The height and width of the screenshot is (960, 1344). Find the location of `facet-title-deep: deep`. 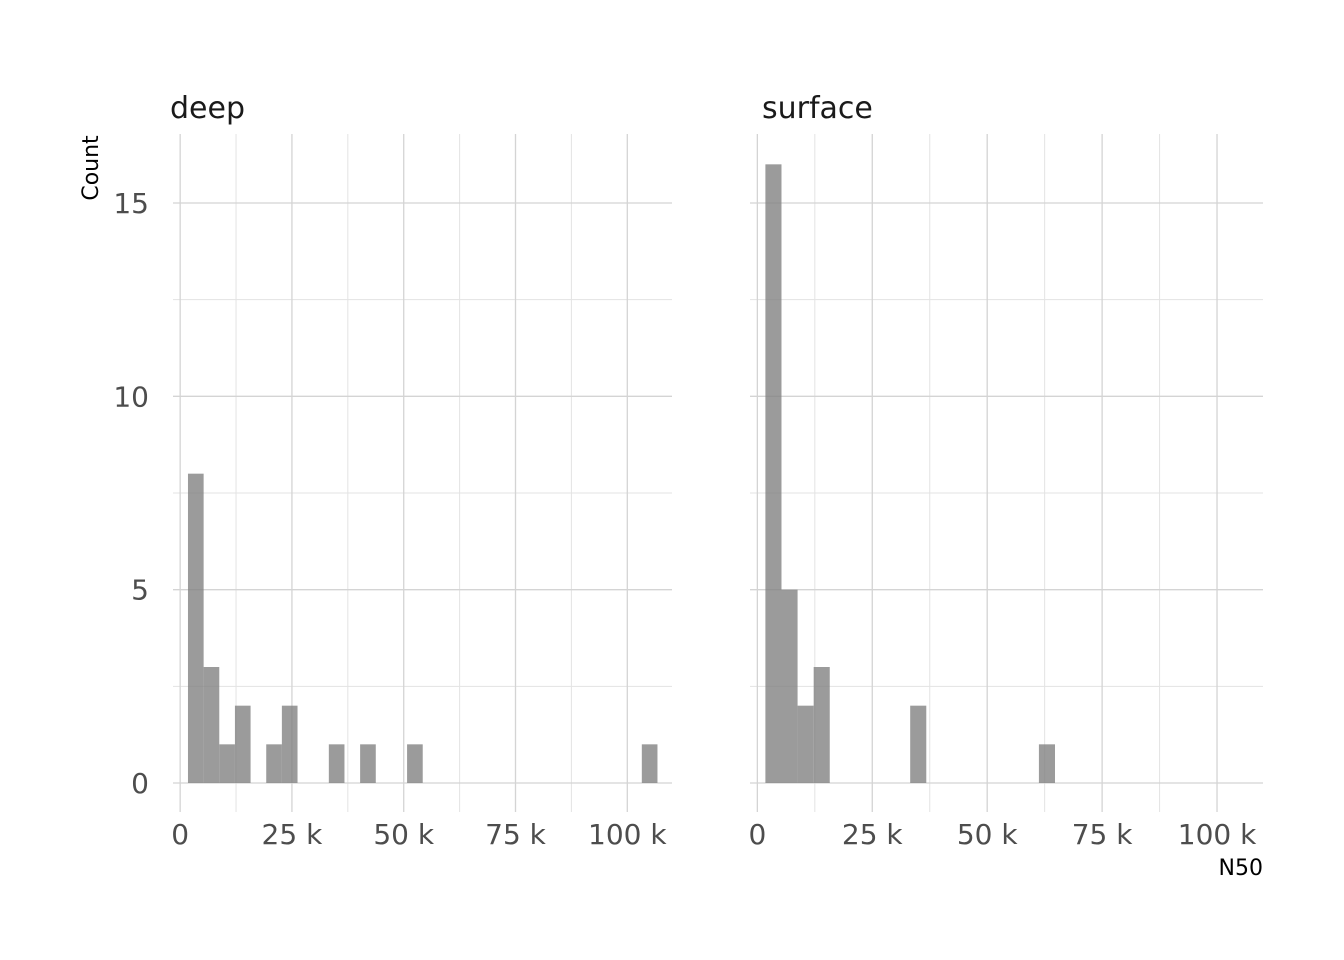

facet-title-deep: deep is located at coordinates (207, 108).